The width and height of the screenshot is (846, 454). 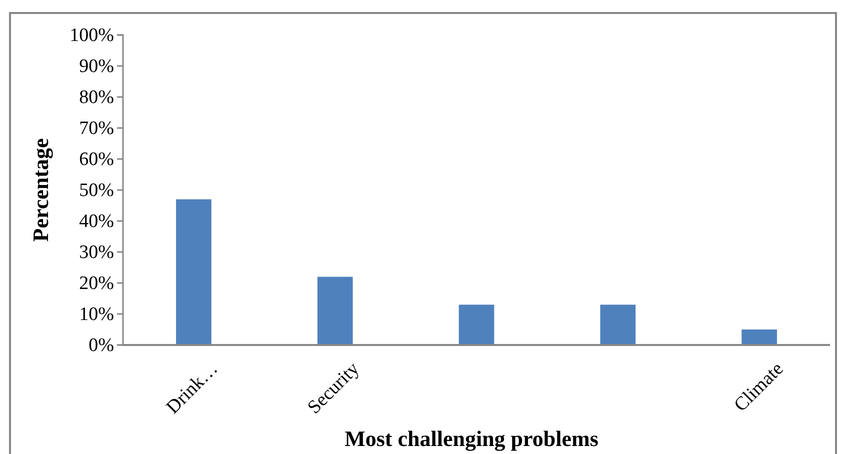 What do you see at coordinates (96, 221) in the screenshot?
I see `y-tick-label: 40%` at bounding box center [96, 221].